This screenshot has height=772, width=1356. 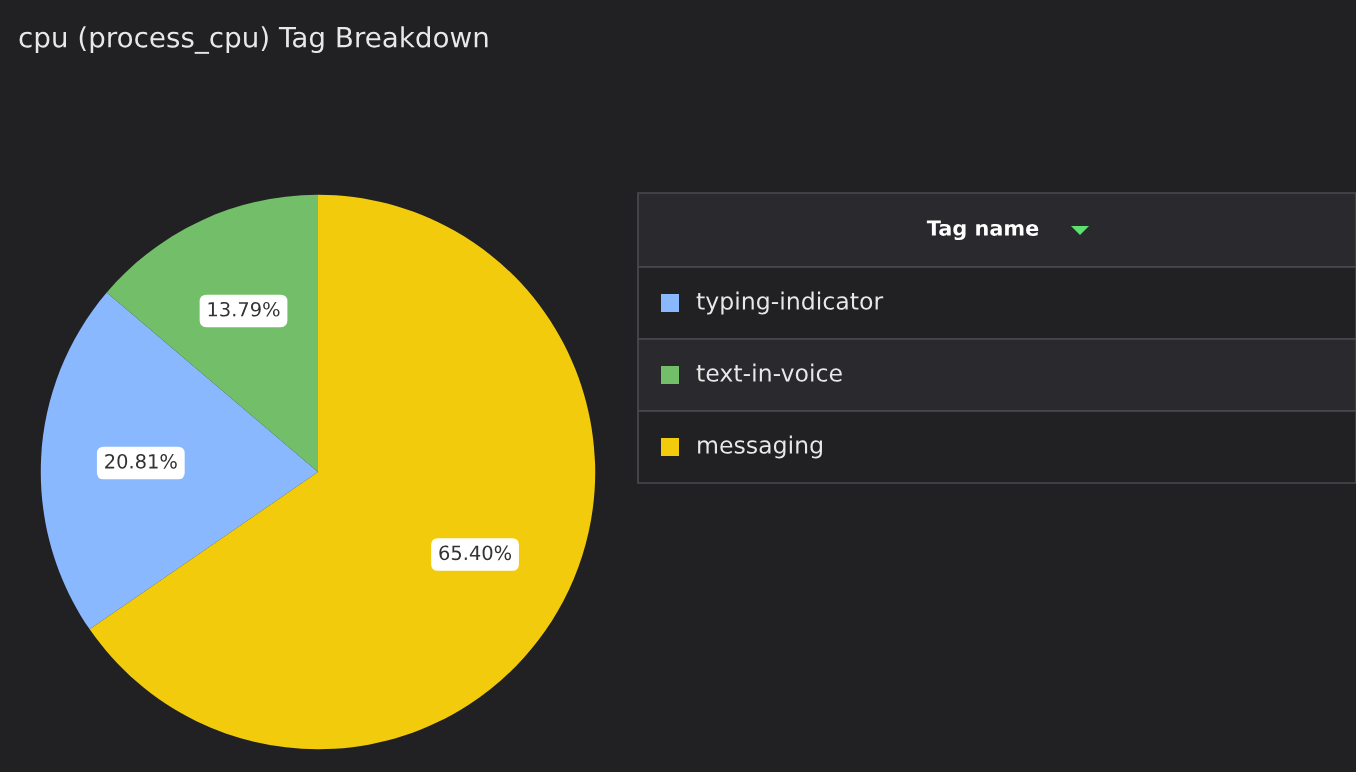 What do you see at coordinates (982, 230) in the screenshot?
I see `legend-title: Tag name` at bounding box center [982, 230].